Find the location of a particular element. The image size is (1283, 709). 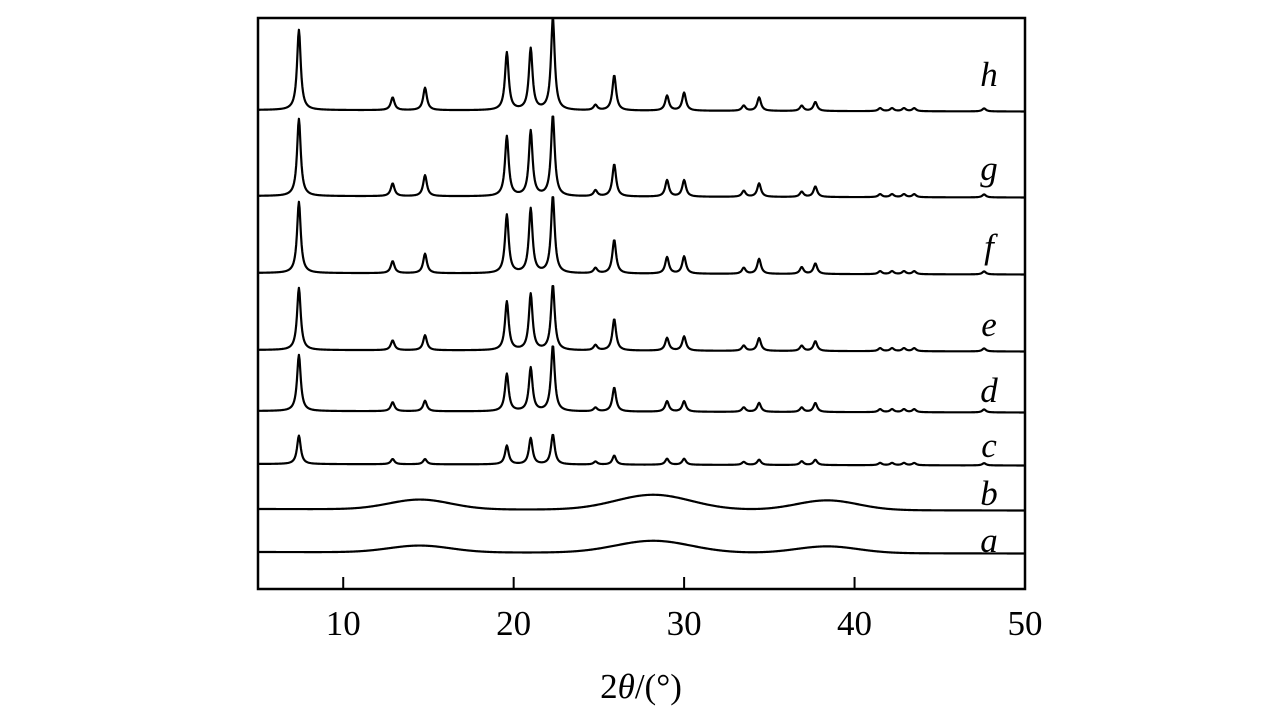

series-line-h is located at coordinates (641, 65).